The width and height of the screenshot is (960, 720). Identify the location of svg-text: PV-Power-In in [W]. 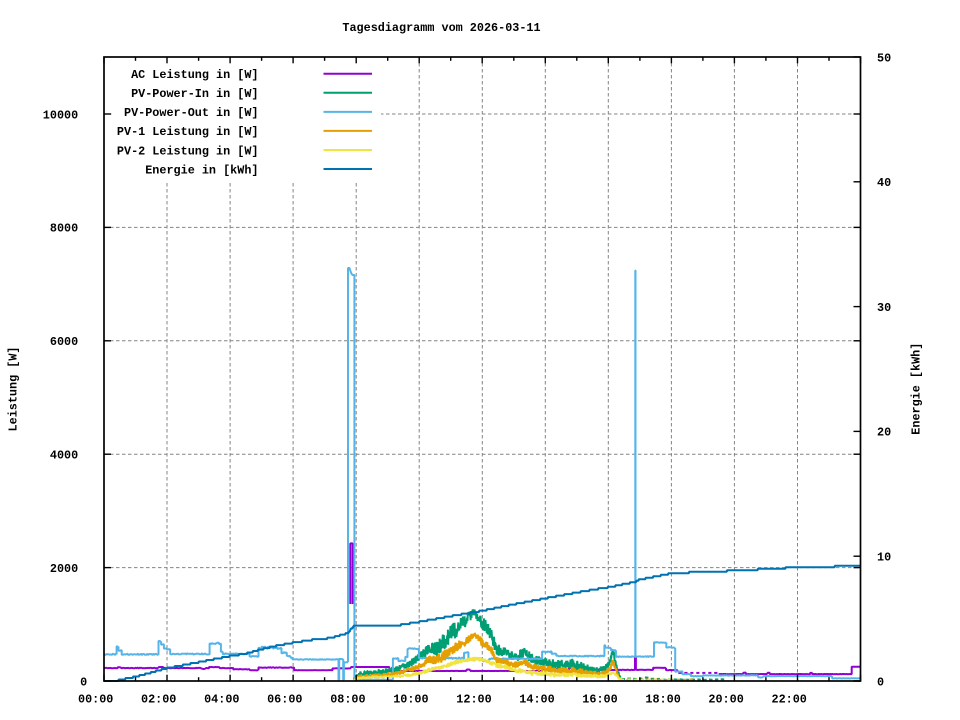
(194, 94).